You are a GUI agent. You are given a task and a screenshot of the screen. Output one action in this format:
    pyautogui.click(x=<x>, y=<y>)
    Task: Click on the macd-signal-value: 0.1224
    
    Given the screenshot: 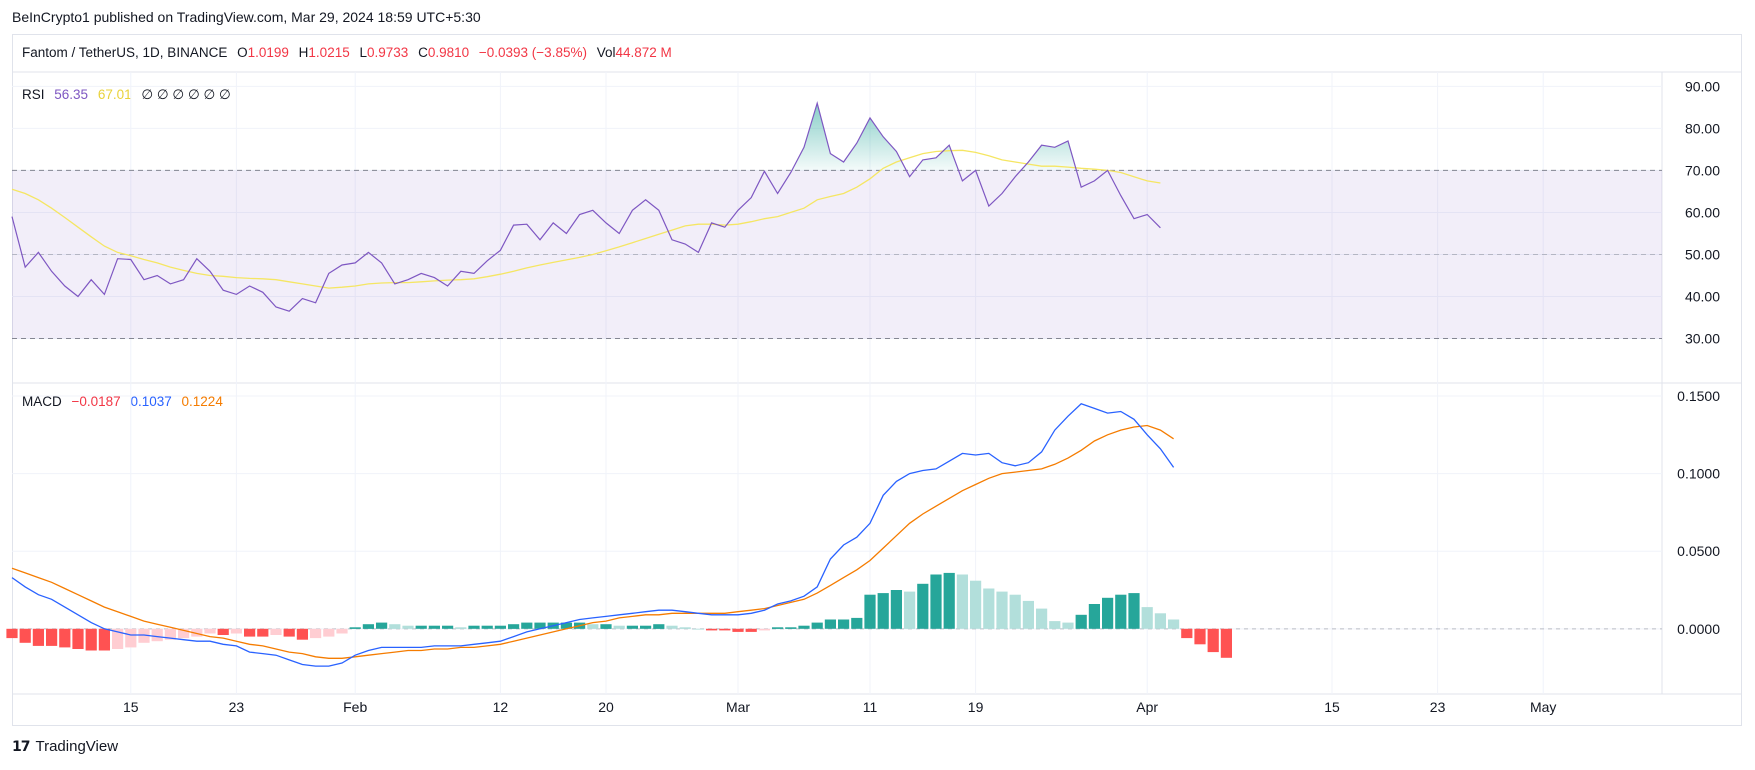 What is the action you would take?
    pyautogui.click(x=202, y=401)
    